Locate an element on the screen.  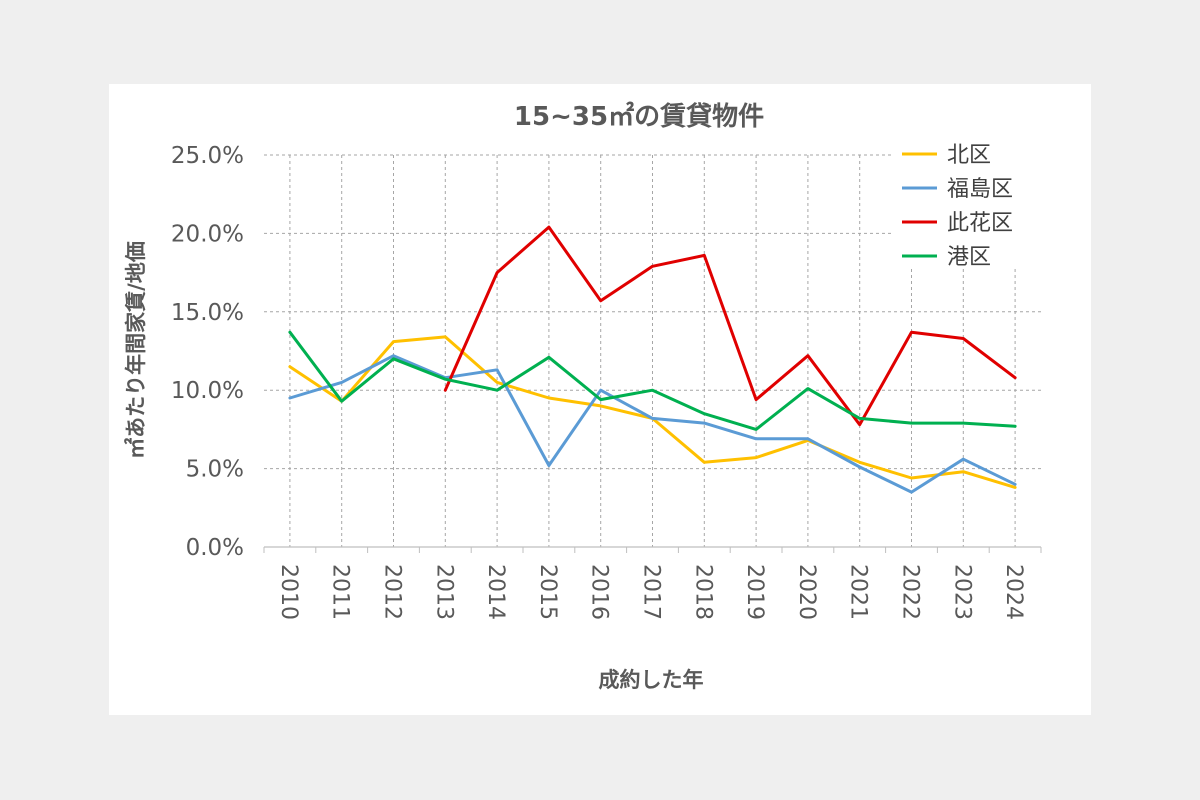
axes is located at coordinates (652, 549).